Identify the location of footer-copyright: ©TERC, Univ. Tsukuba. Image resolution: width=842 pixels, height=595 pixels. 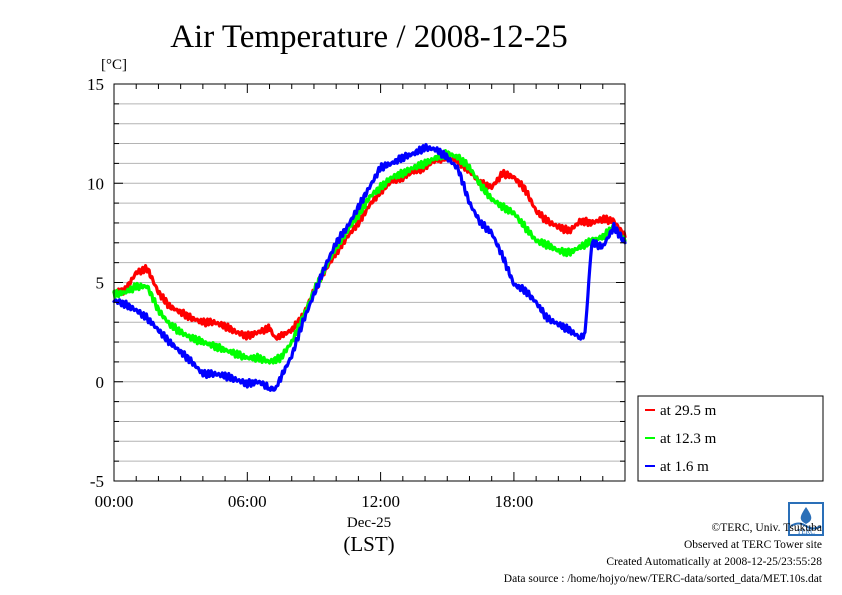
(767, 528).